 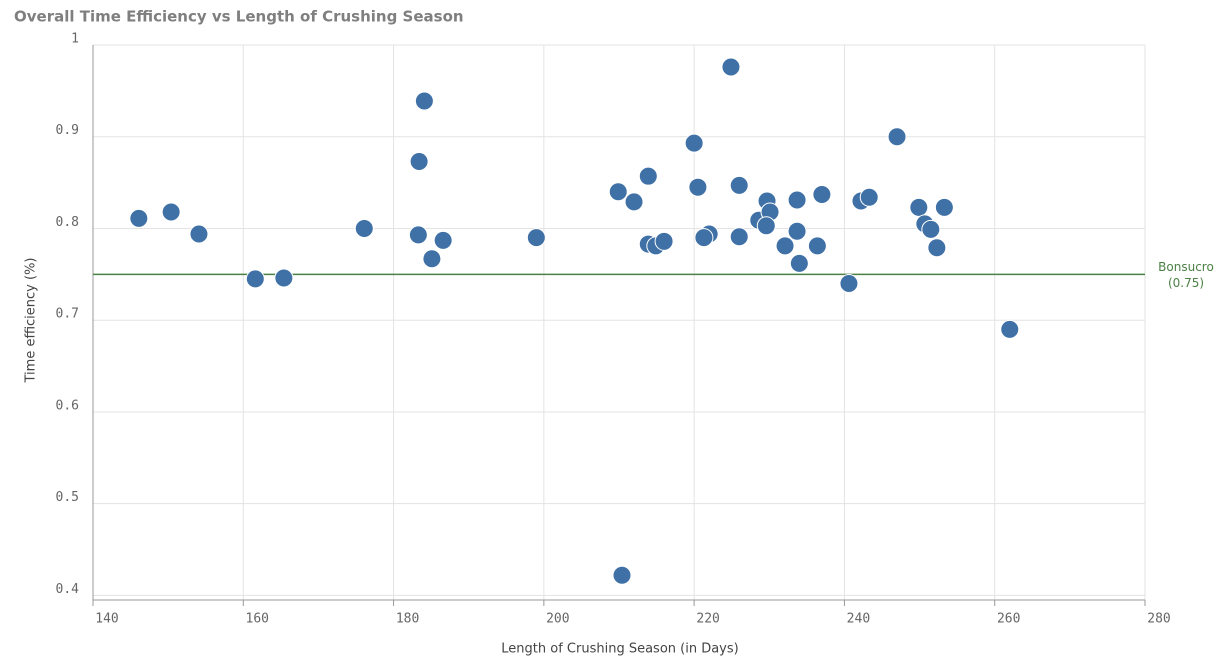 What do you see at coordinates (1158, 619) in the screenshot?
I see `x-tick-label: 280` at bounding box center [1158, 619].